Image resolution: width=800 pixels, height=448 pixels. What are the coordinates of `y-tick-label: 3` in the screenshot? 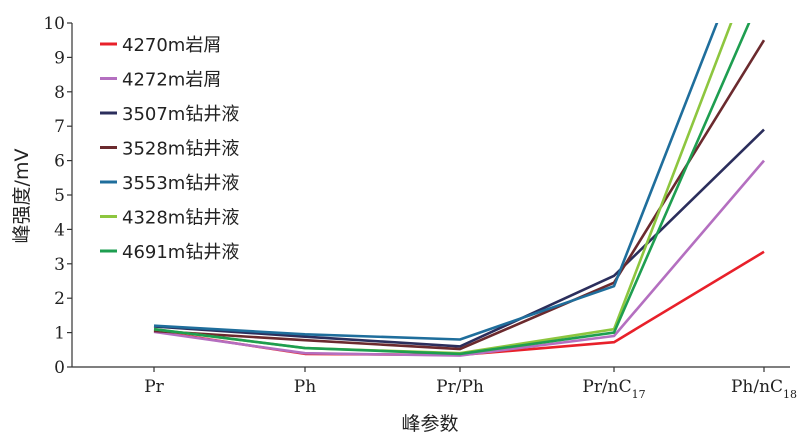 It's located at (59, 265).